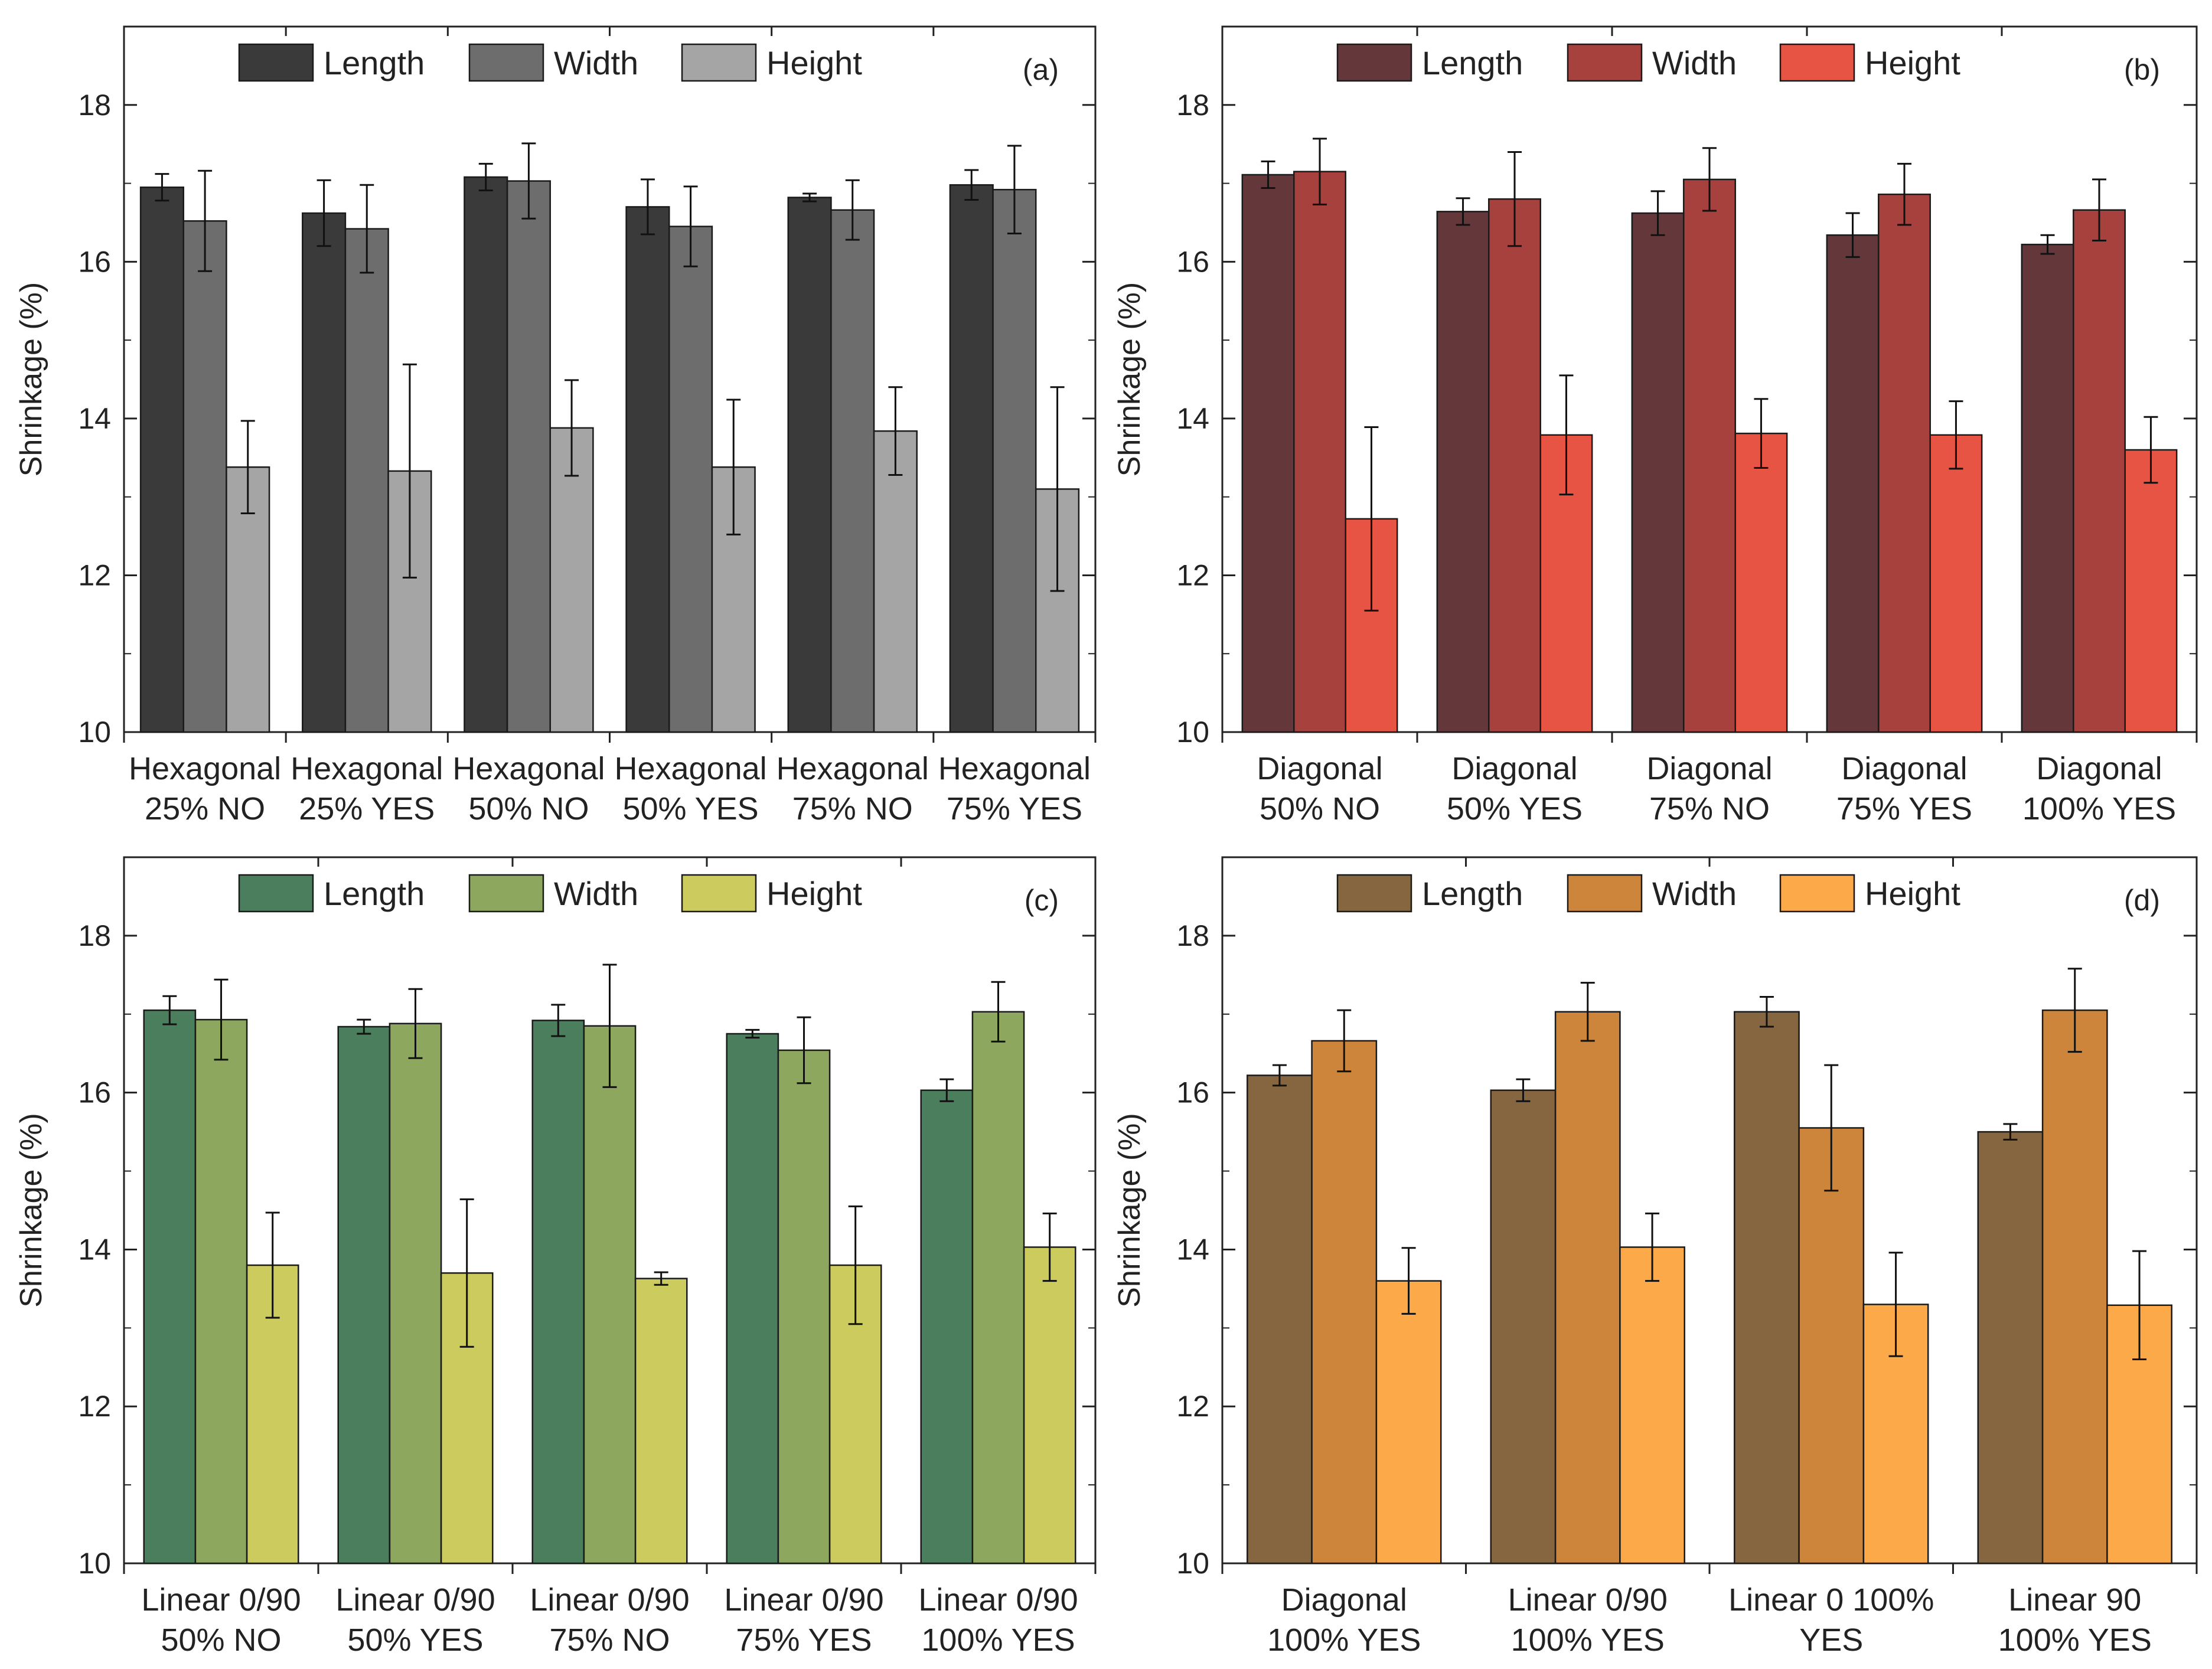 This screenshot has width=2212, height=1669. Describe the element at coordinates (205, 809) in the screenshot. I see `x-category-label-line2: 25% NO` at that location.